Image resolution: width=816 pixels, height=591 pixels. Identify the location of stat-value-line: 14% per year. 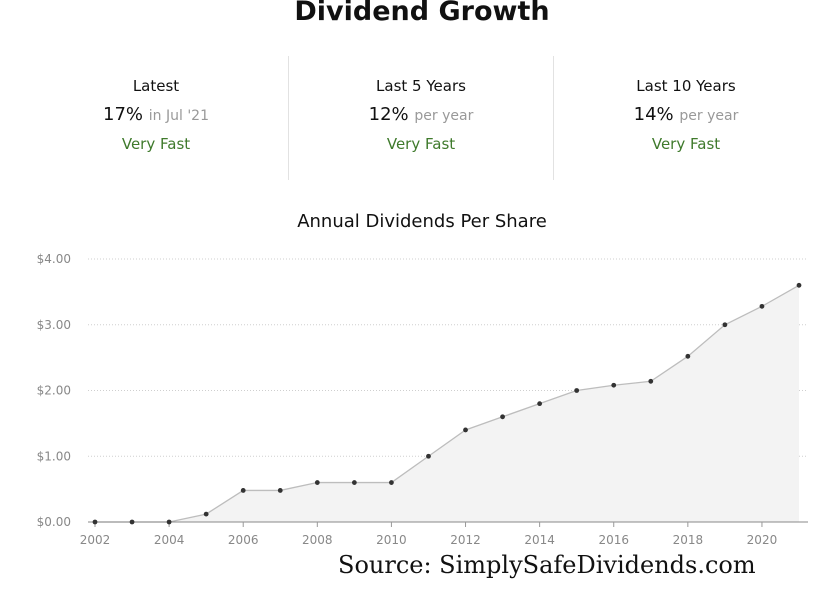
(685, 114).